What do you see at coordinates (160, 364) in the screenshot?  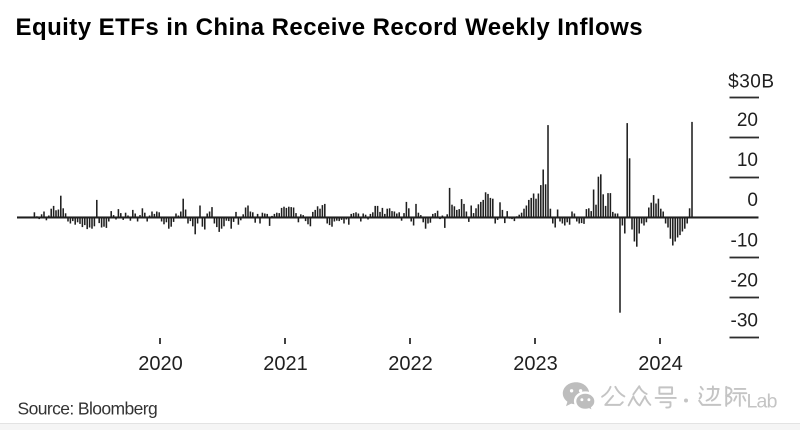 I see `svg-text: 2020` at bounding box center [160, 364].